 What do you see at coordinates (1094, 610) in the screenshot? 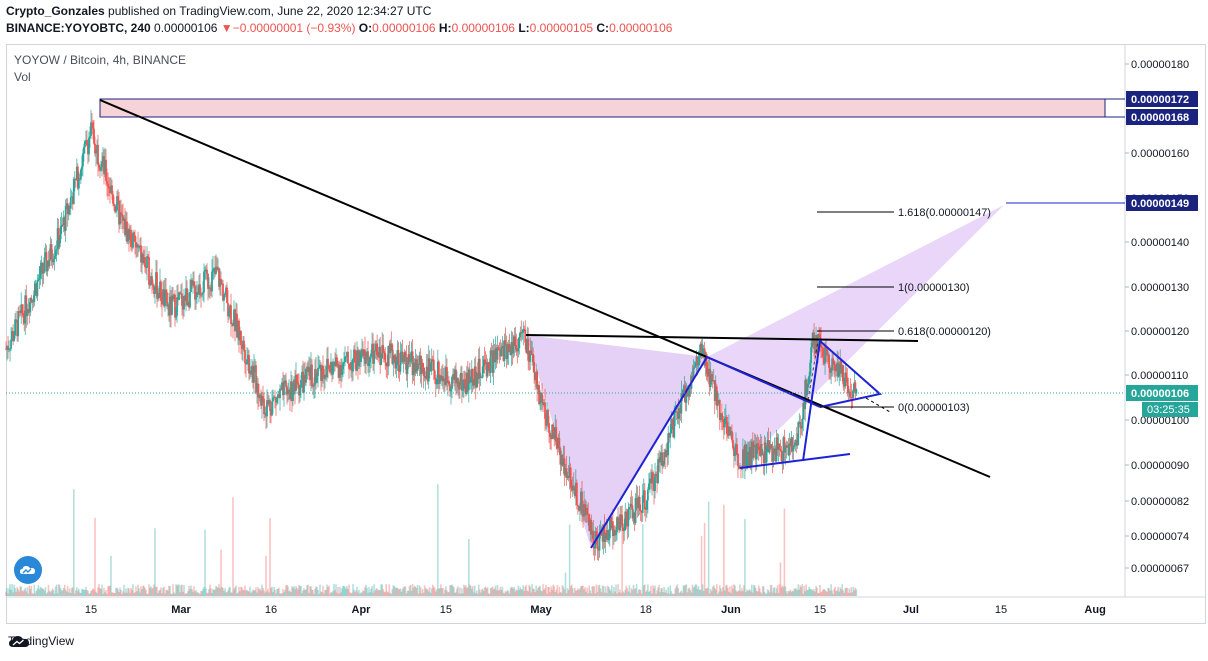
I see `x-tick-label: Aug` at bounding box center [1094, 610].